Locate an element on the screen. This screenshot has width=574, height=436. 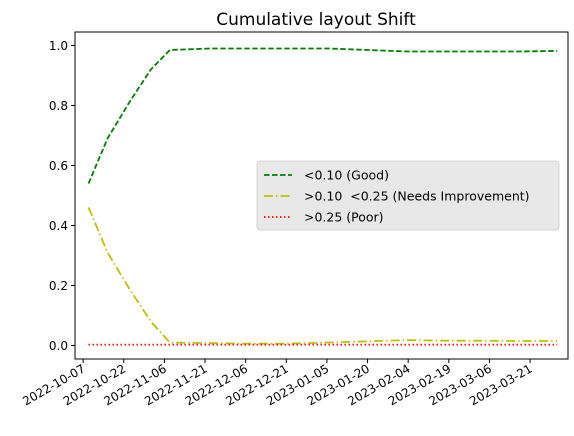
legend-box is located at coordinates (408, 195).